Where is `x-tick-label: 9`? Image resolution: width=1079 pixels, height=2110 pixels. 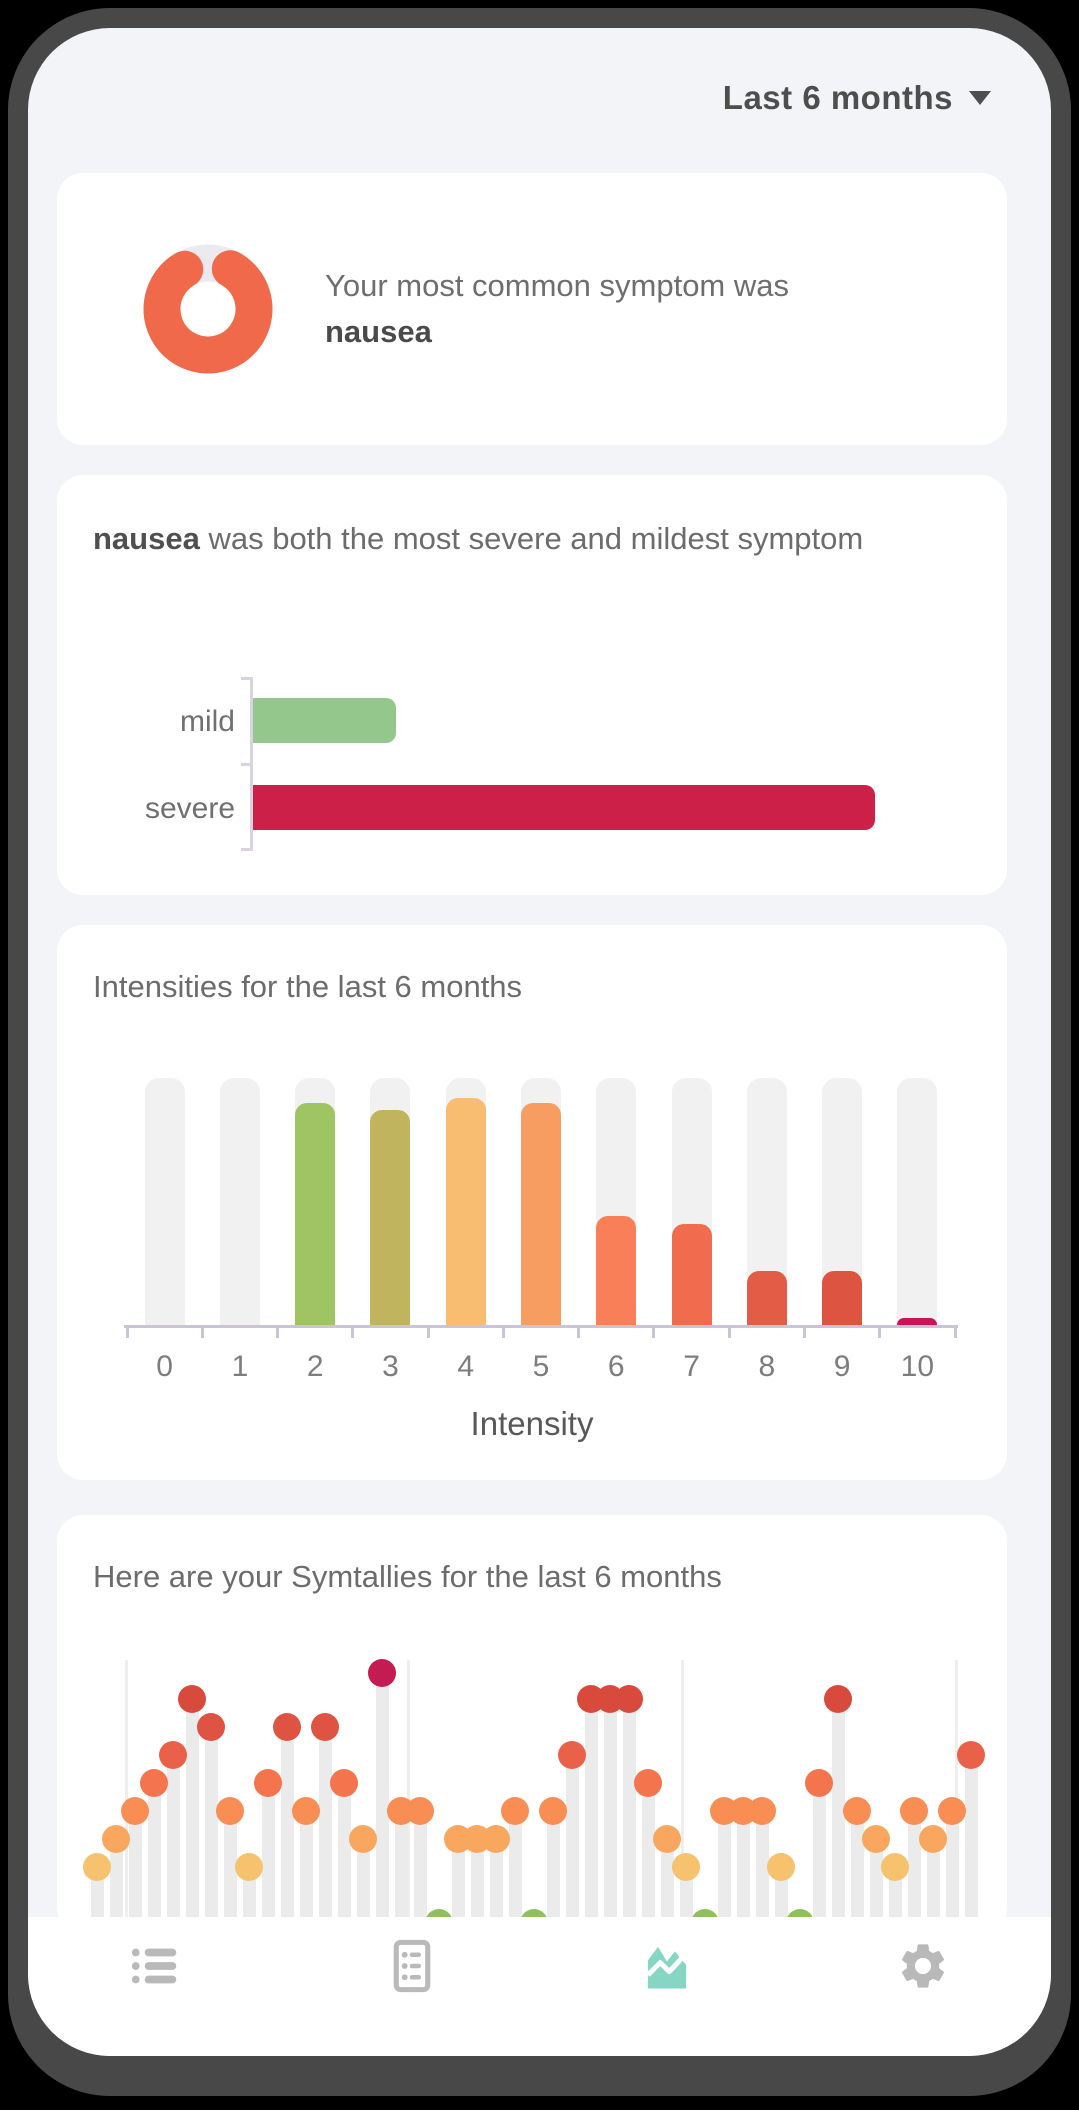
x-tick-label: 9 is located at coordinates (842, 1366).